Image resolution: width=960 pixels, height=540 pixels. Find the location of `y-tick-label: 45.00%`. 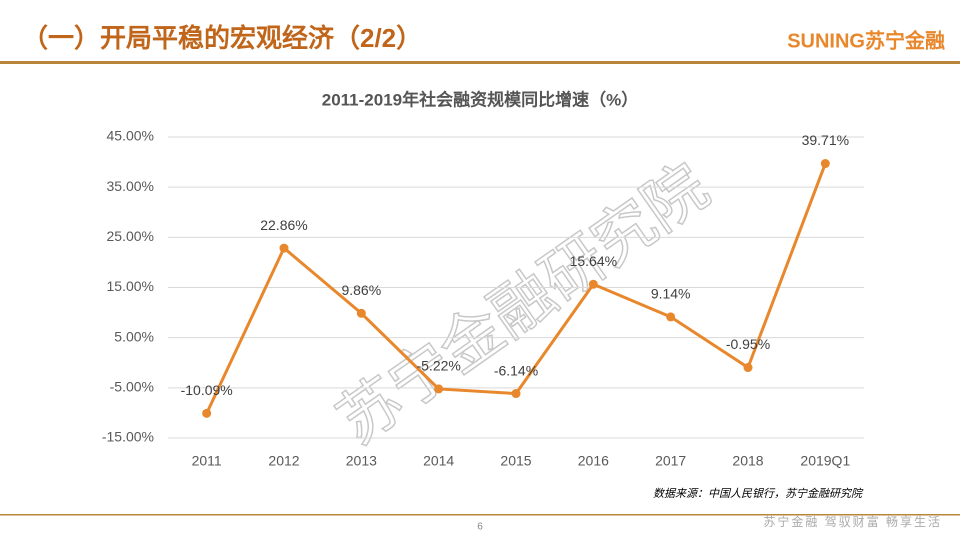

y-tick-label: 45.00% is located at coordinates (130, 136).